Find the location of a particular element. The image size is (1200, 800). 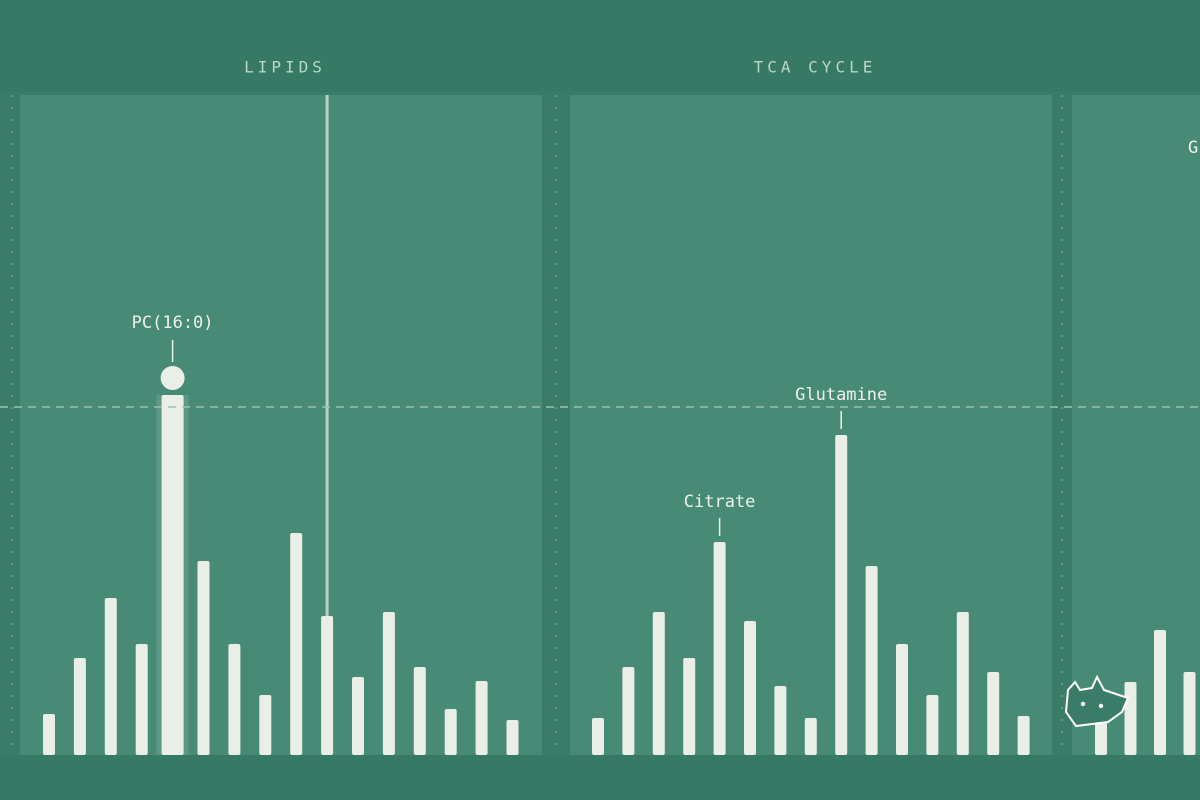

panel-title: LIPIDS is located at coordinates (285, 67).